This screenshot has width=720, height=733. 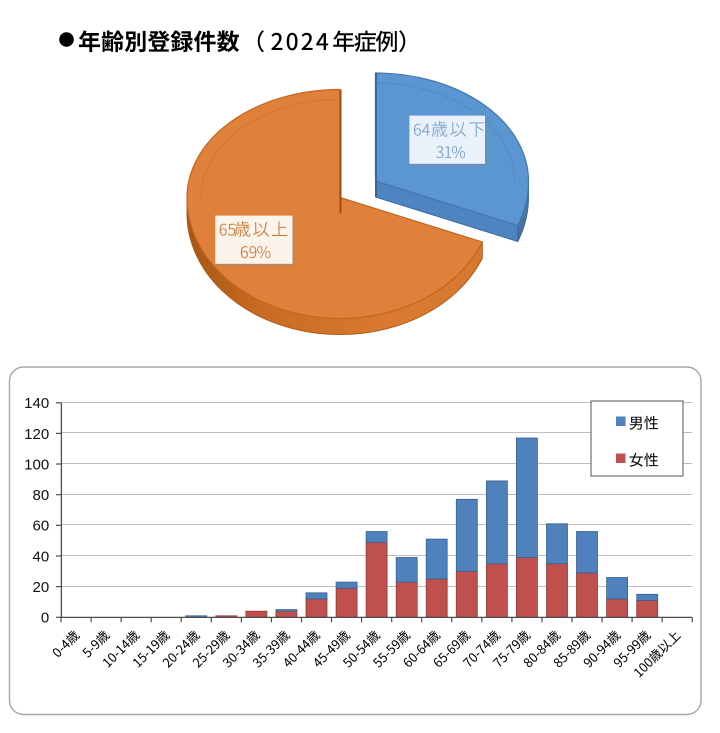 I want to click on svg-text: 100, so click(x=36, y=464).